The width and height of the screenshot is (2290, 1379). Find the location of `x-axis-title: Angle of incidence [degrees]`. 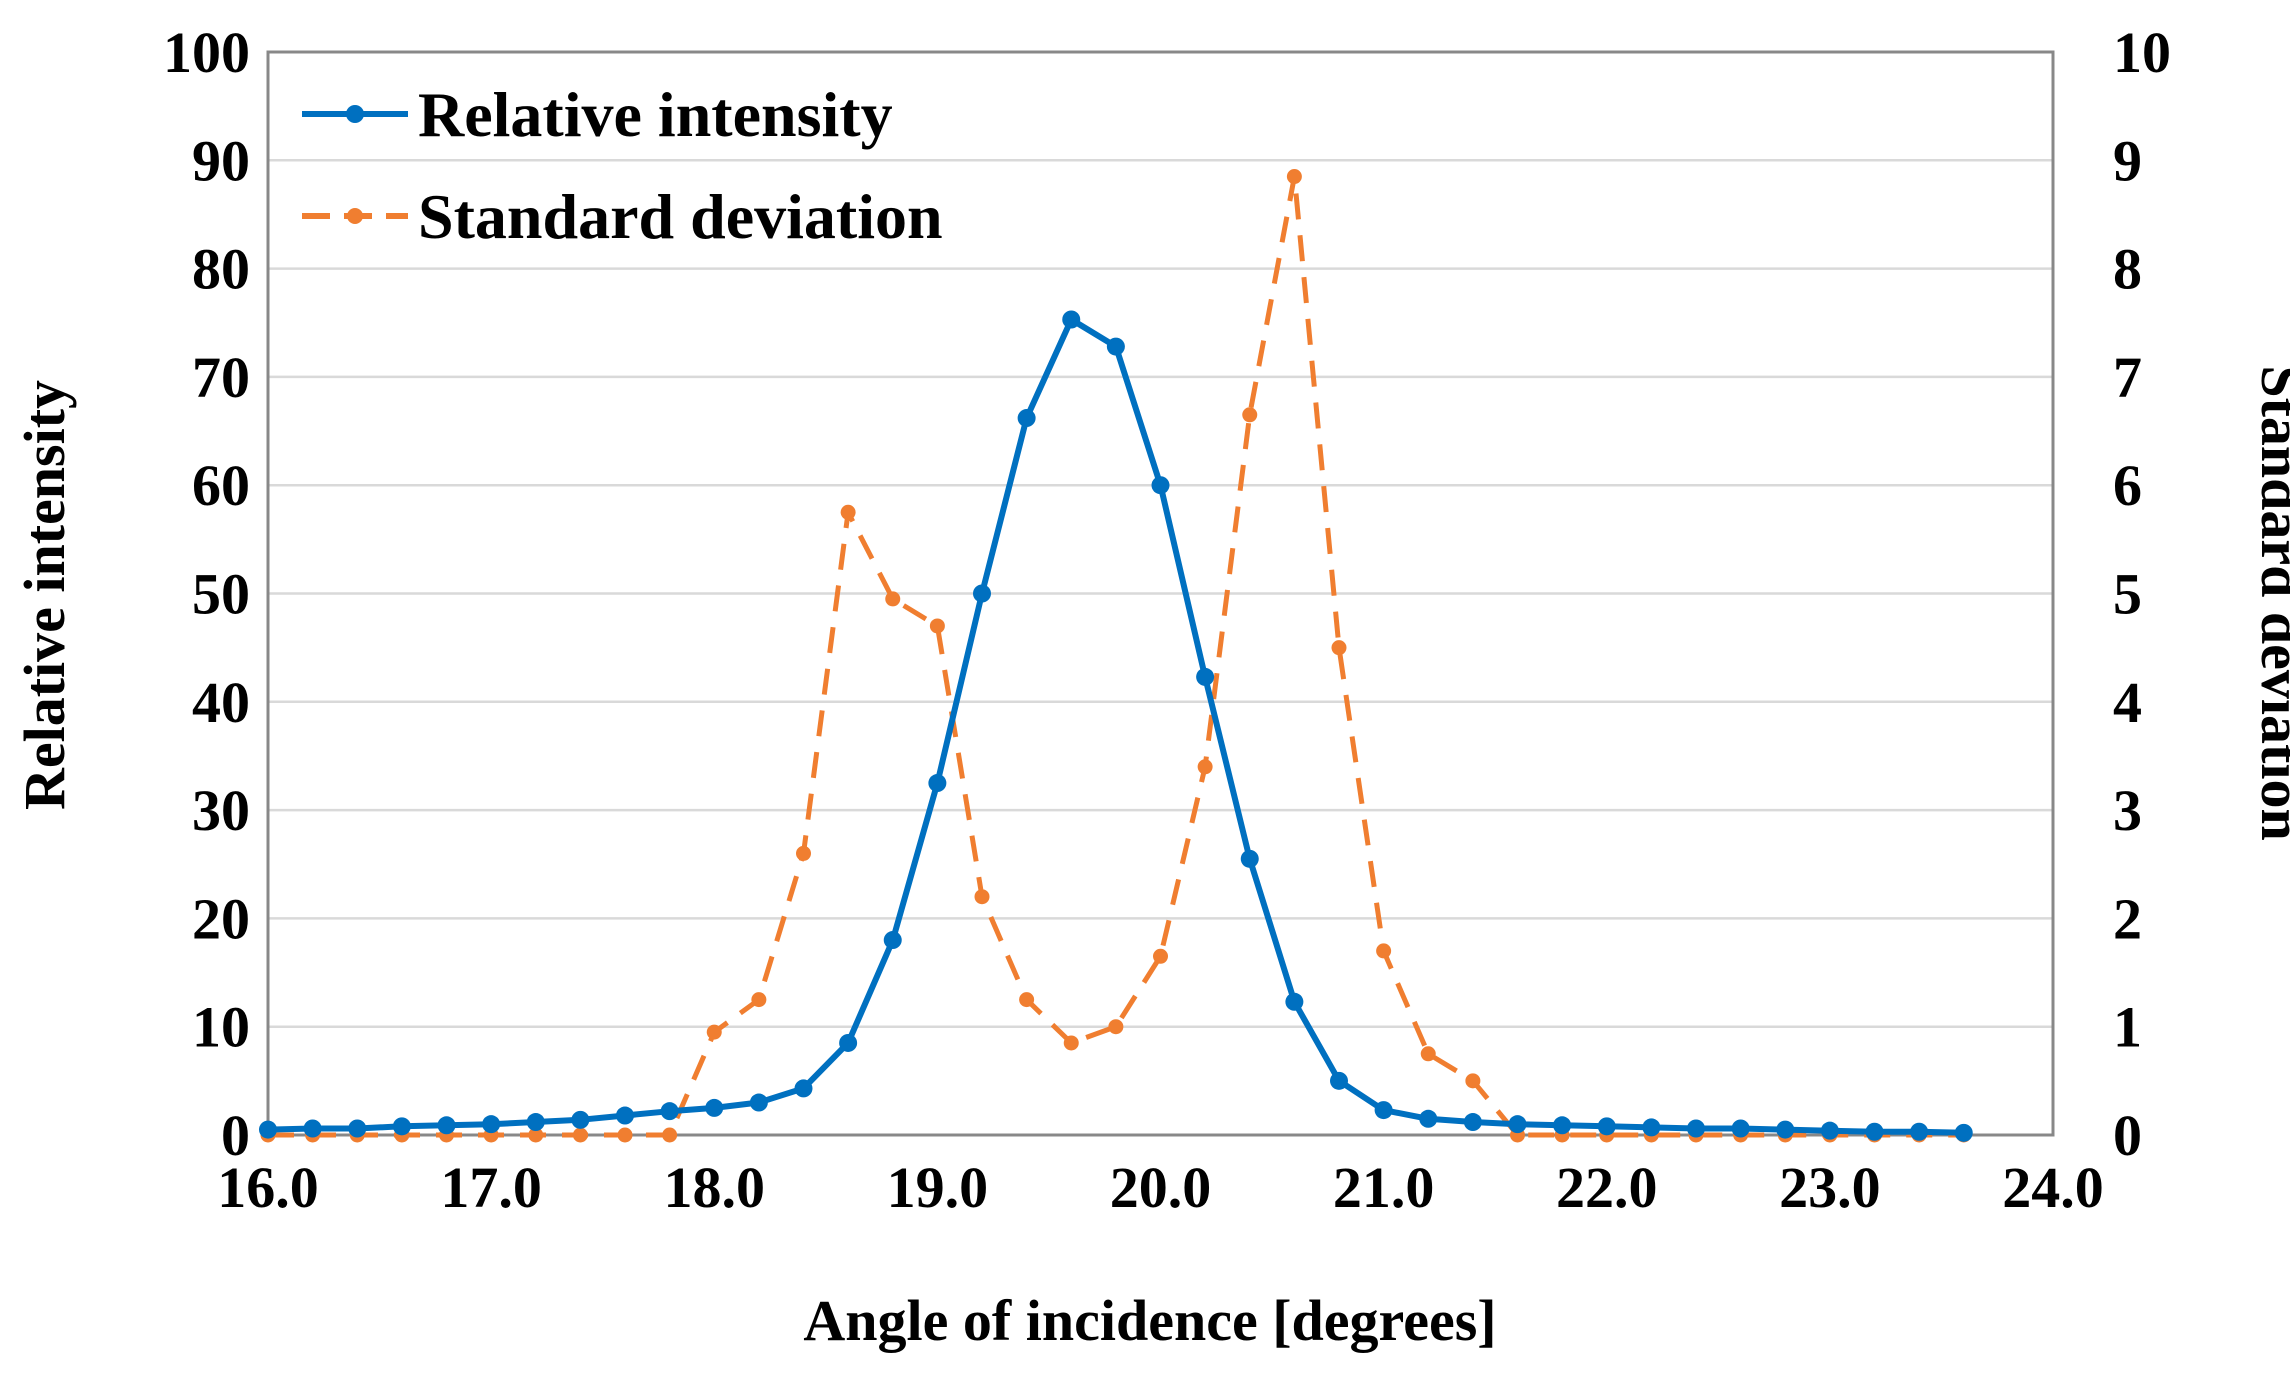

x-axis-title: Angle of incidence [degrees] is located at coordinates (1149, 1320).